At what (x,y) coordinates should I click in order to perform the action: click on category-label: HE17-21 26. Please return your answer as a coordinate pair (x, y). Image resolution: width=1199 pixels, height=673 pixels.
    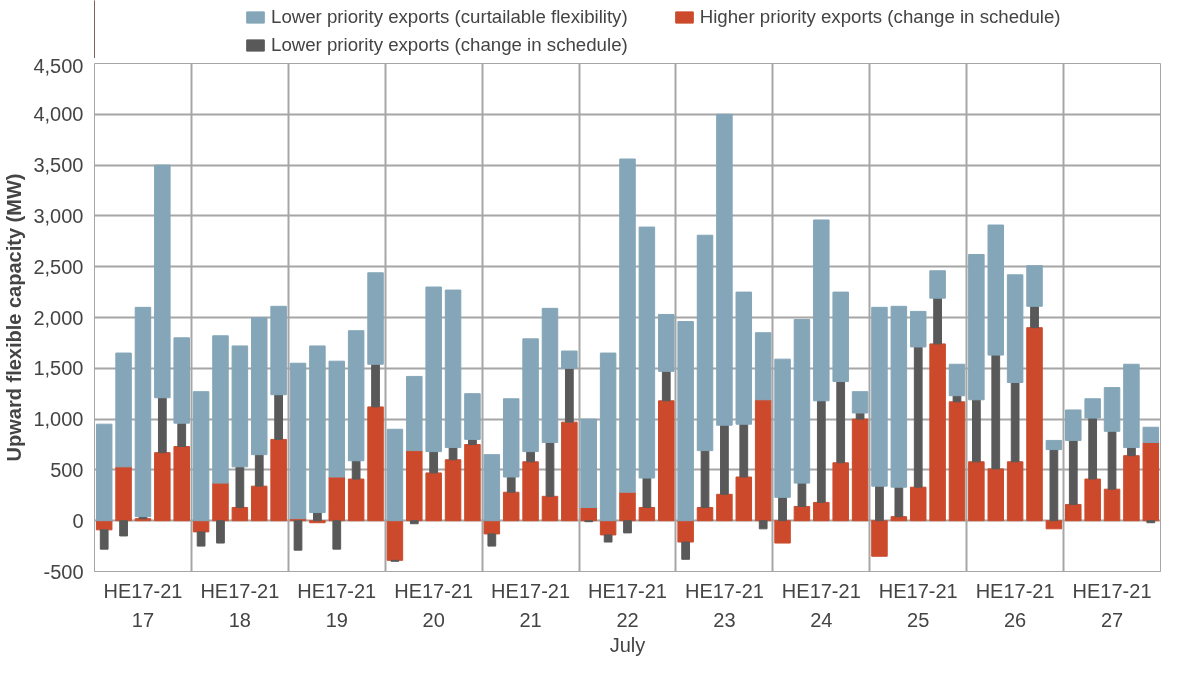
    Looking at the image, I should click on (1015, 605).